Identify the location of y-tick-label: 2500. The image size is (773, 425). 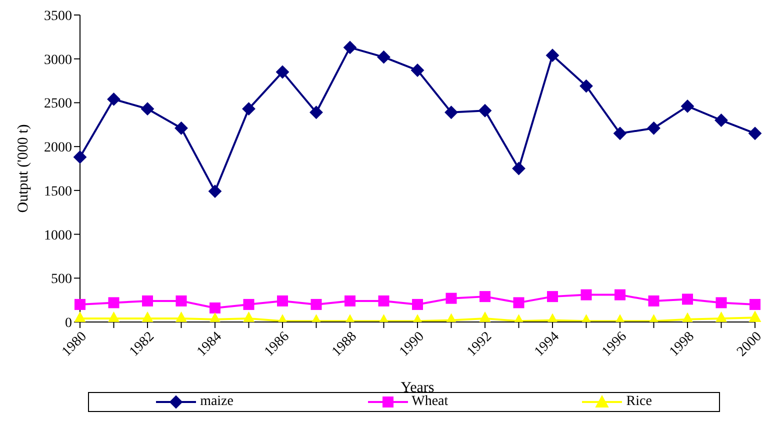
(58, 104).